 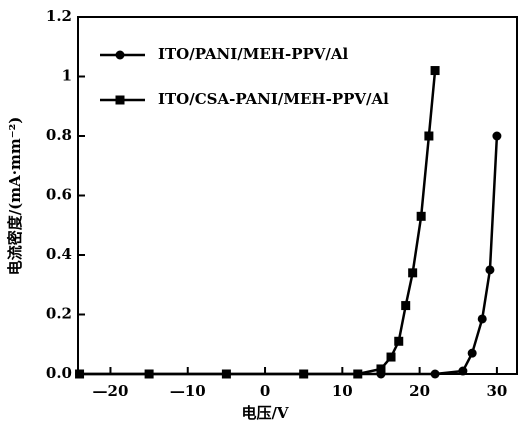 I want to click on x-tick-label: —20, so click(x=111, y=391).